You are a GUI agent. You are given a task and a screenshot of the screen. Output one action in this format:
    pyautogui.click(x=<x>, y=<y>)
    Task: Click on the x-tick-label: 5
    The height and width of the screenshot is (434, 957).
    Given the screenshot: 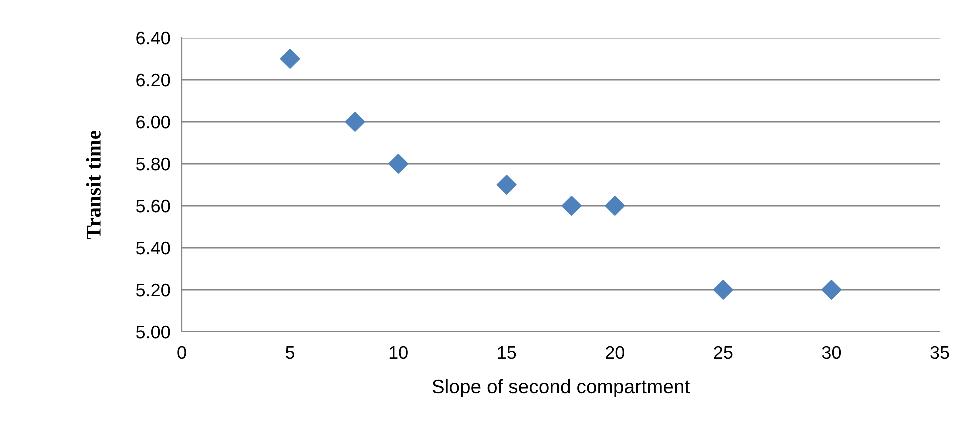 What is the action you would take?
    pyautogui.click(x=290, y=353)
    